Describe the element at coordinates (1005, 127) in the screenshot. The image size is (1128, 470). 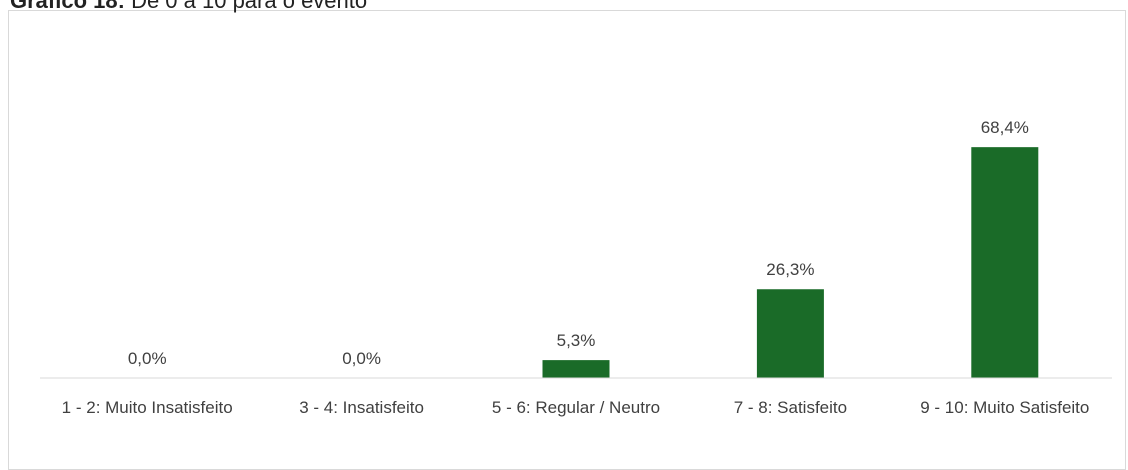
I see `value-label: 68,4%` at that location.